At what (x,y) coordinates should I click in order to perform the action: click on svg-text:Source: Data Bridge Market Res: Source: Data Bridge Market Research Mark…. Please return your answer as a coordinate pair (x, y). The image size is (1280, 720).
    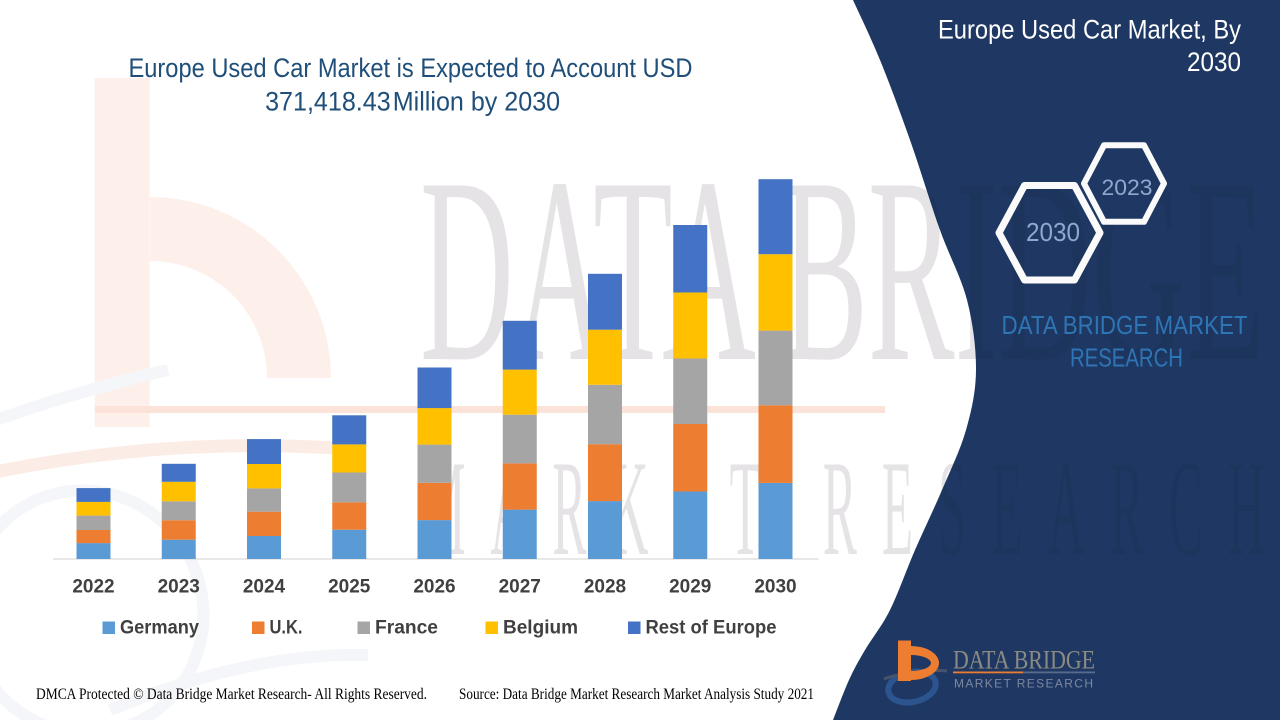
    Looking at the image, I should click on (636, 694).